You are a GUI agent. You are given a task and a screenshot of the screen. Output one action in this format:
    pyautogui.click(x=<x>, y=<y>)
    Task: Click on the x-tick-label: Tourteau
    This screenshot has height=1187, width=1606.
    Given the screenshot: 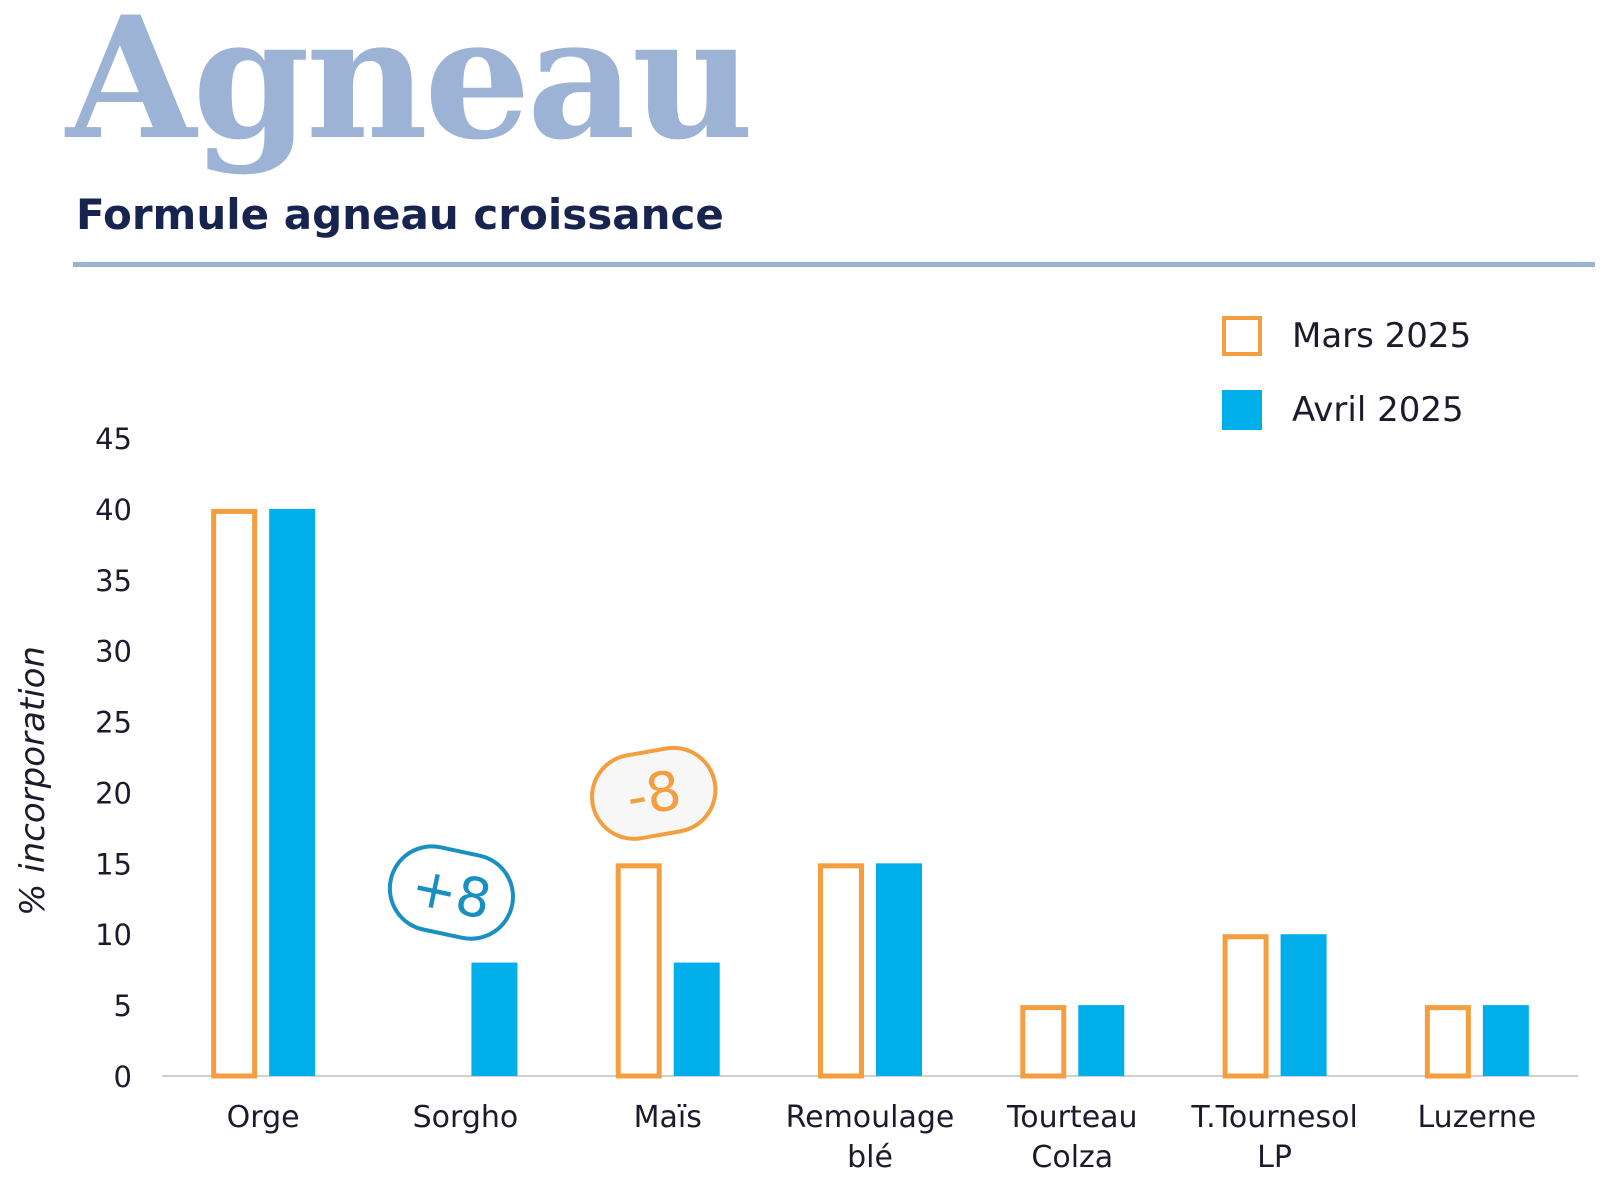 What is the action you would take?
    pyautogui.click(x=1072, y=1117)
    